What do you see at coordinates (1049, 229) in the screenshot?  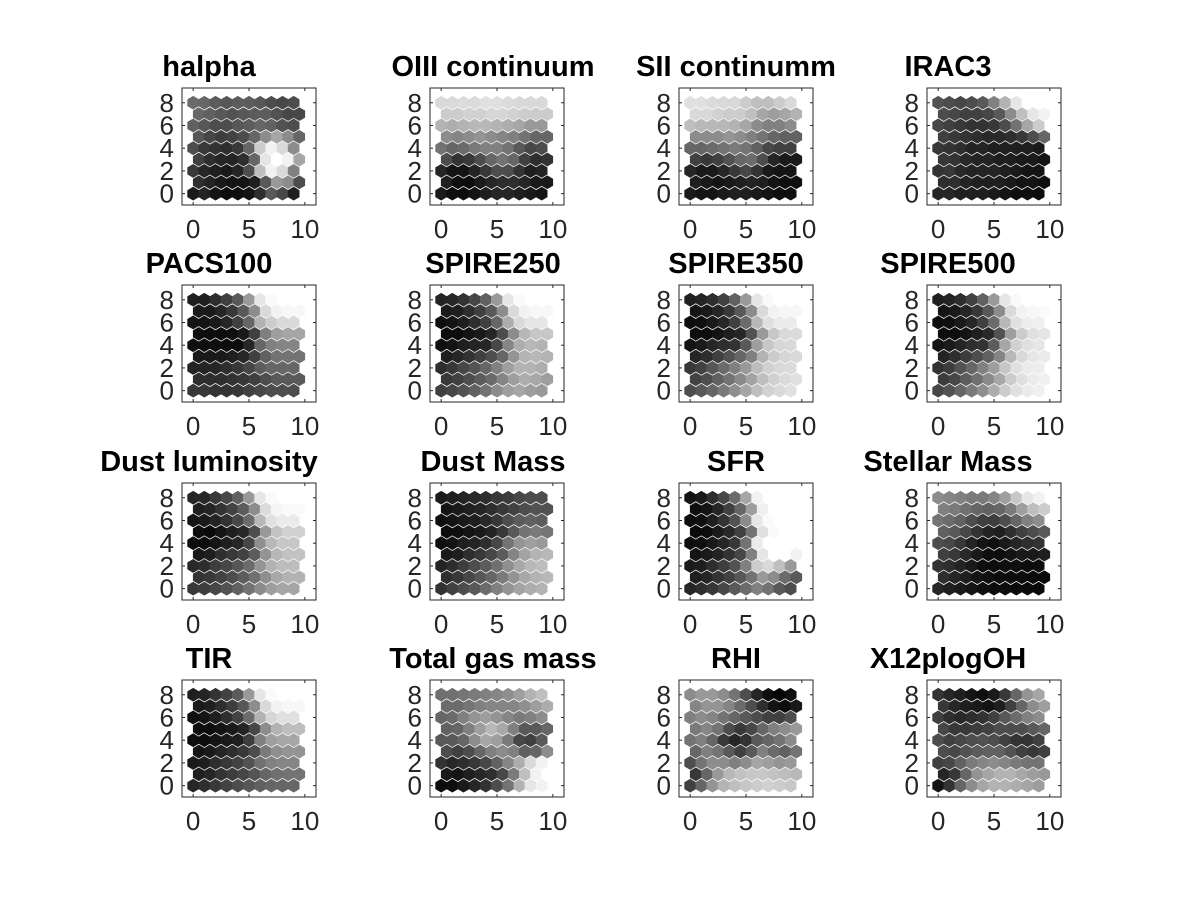 I see `x-tick-label: 10` at bounding box center [1049, 229].